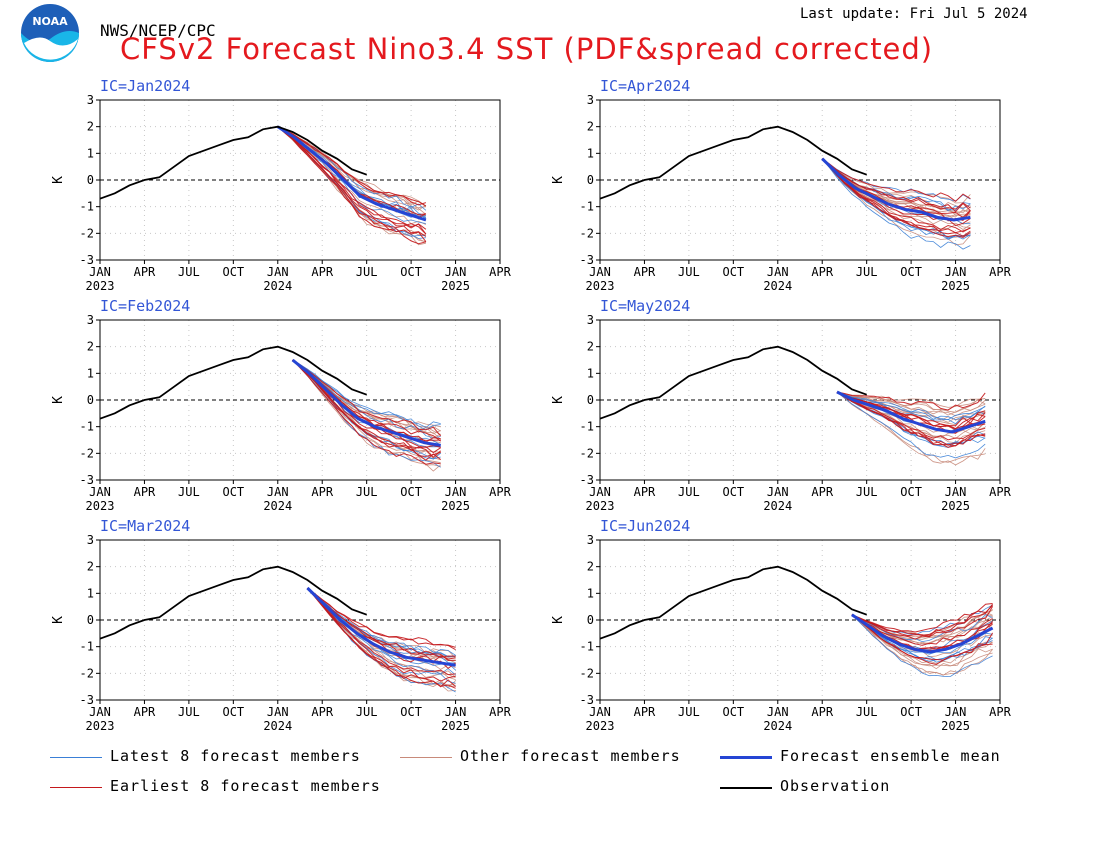 The height and width of the screenshot is (850, 1100). What do you see at coordinates (426, 757) in the screenshot?
I see `legend-other-swatch` at bounding box center [426, 757].